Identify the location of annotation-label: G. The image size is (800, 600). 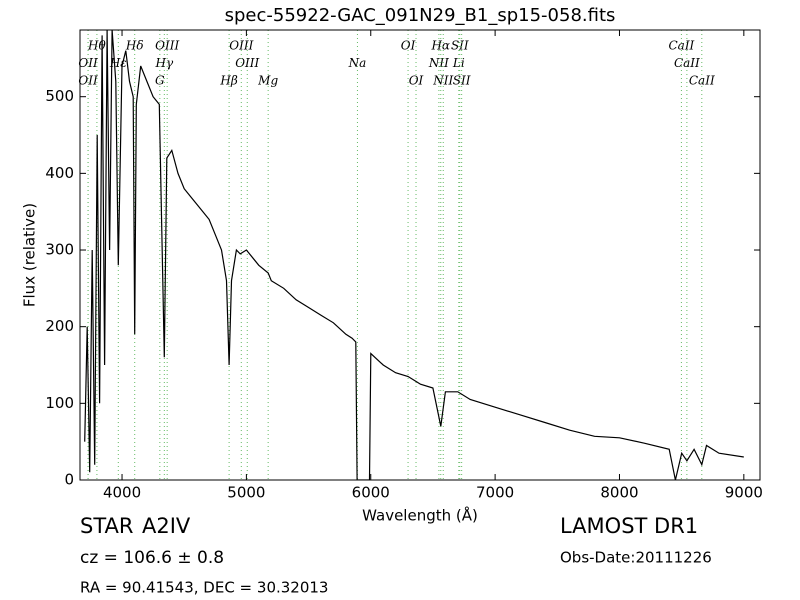
(160, 81).